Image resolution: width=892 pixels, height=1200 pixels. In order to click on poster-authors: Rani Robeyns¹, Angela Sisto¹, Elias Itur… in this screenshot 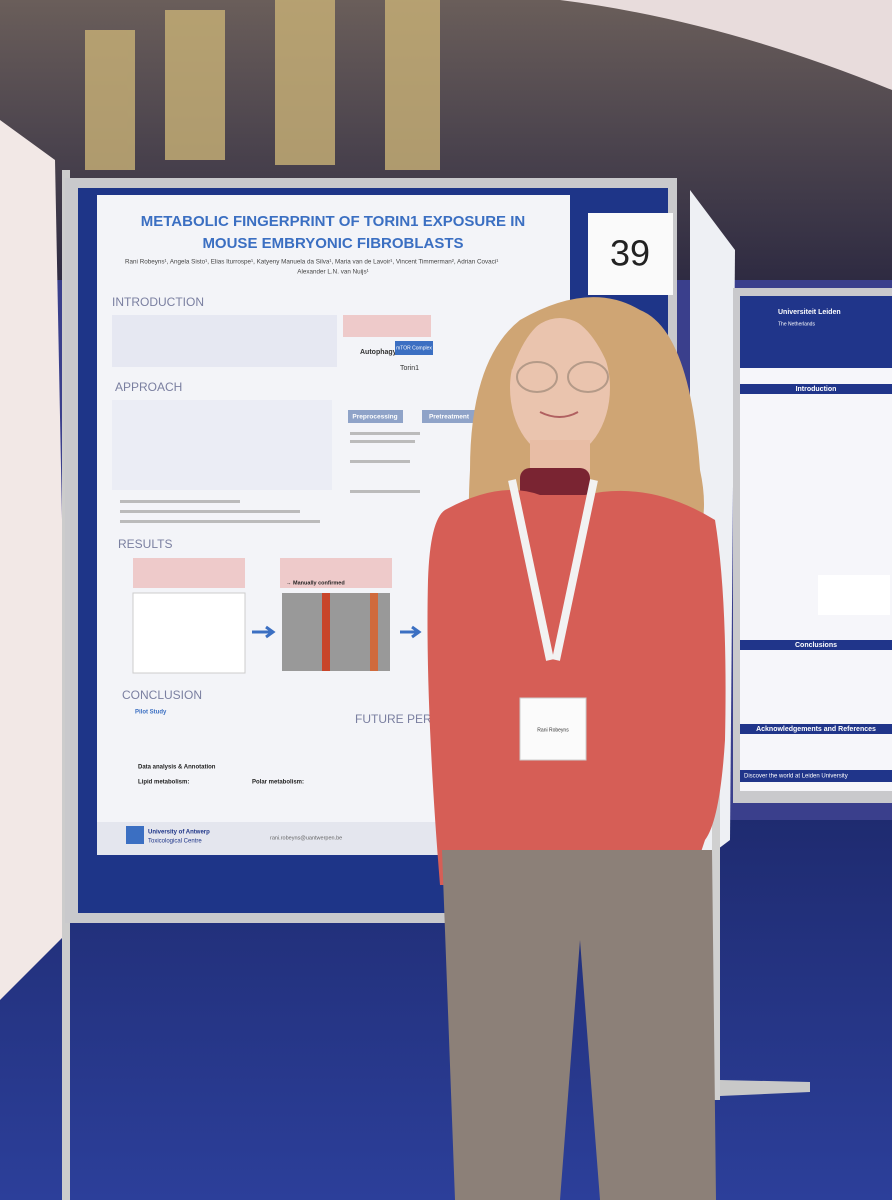, I will do `click(311, 262)`.